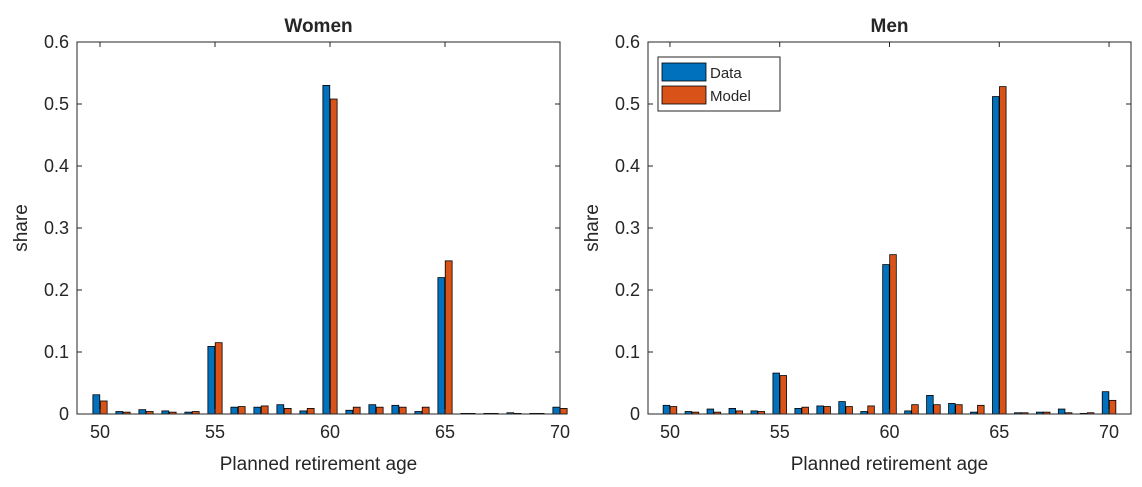 This screenshot has height=487, width=1142. Describe the element at coordinates (627, 104) in the screenshot. I see `men-ytick-label: 0.5` at that location.